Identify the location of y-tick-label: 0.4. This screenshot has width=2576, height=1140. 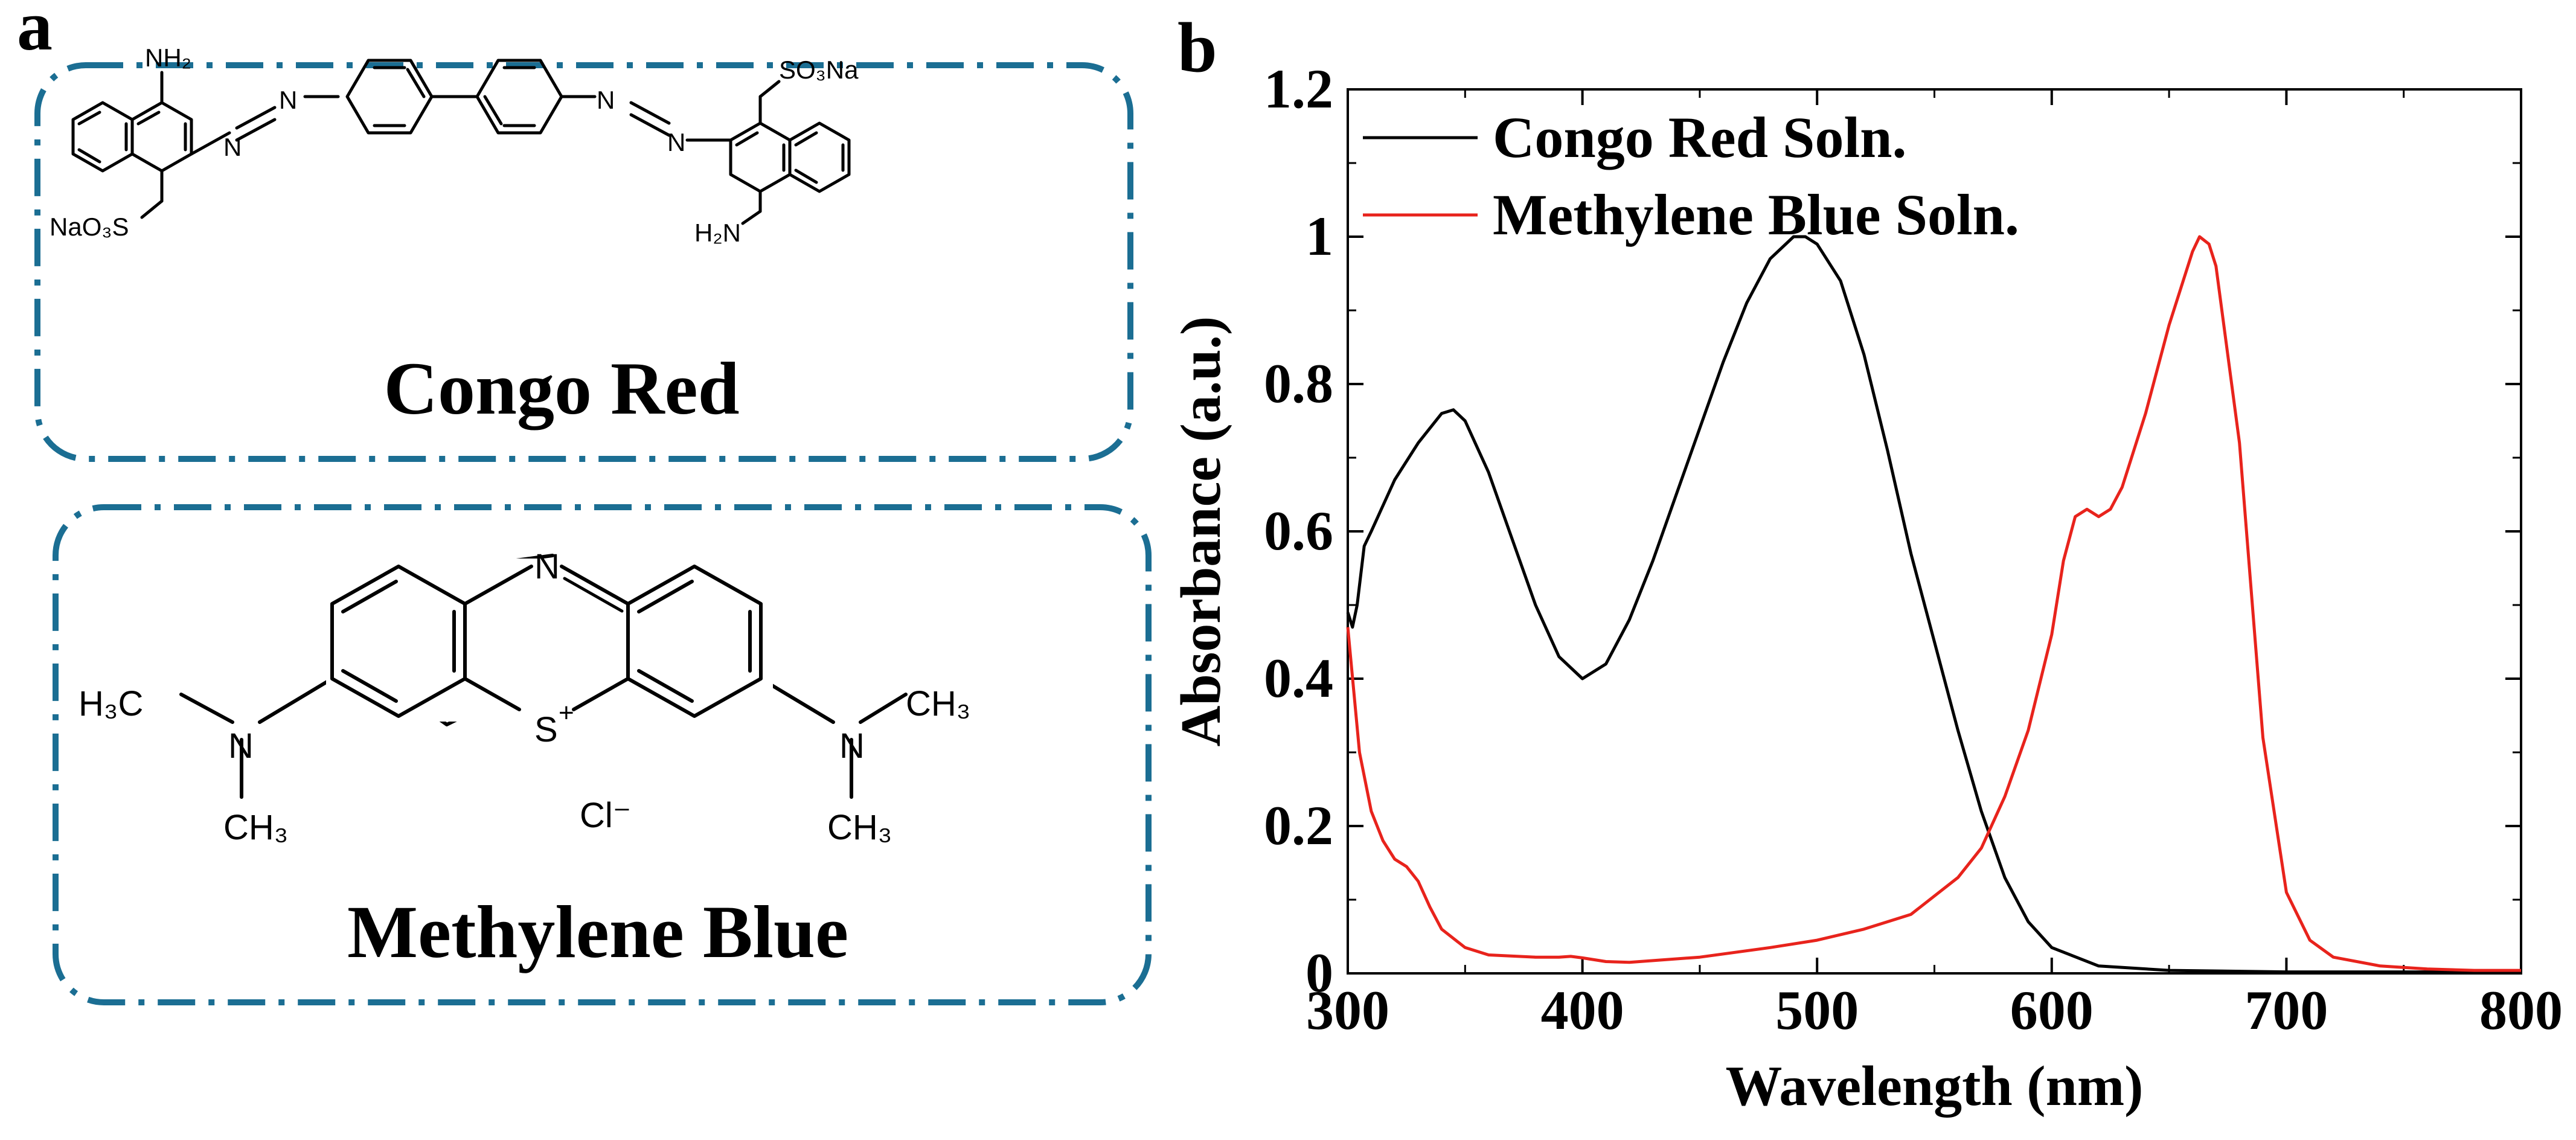
(1298, 678).